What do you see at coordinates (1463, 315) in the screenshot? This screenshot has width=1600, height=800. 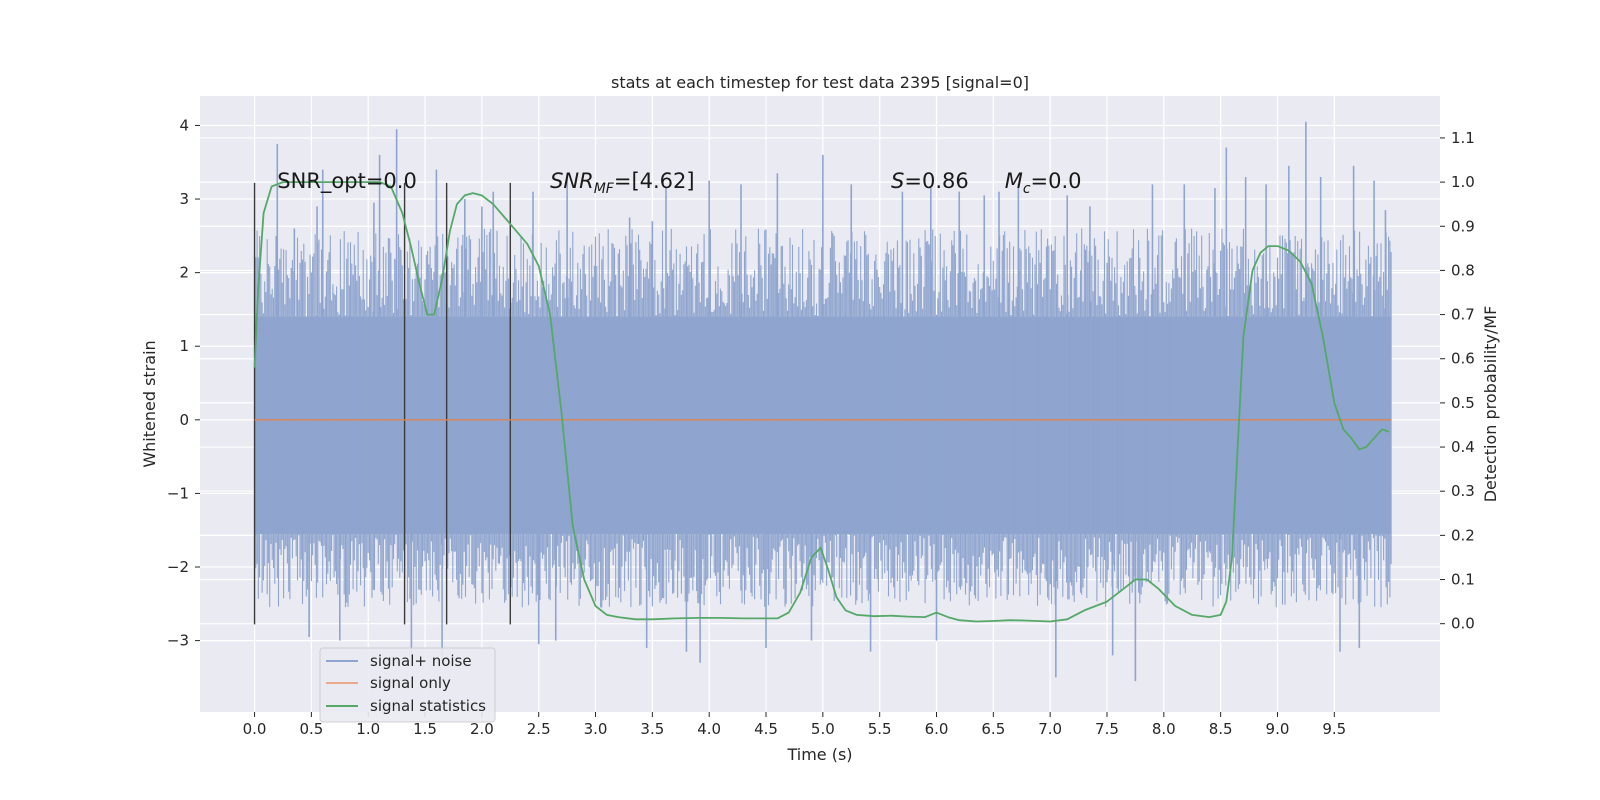 I see `y2-tick-label: 0.7` at bounding box center [1463, 315].